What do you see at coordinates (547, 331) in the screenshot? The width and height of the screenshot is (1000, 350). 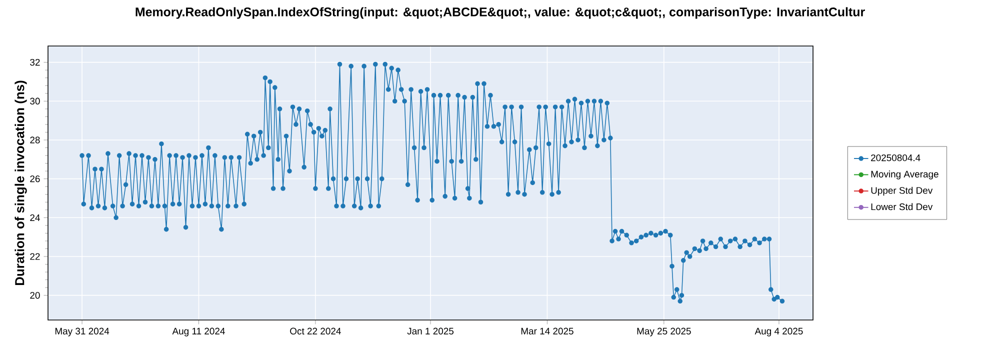 I see `x-tick-label: Mar 14 2025` at bounding box center [547, 331].